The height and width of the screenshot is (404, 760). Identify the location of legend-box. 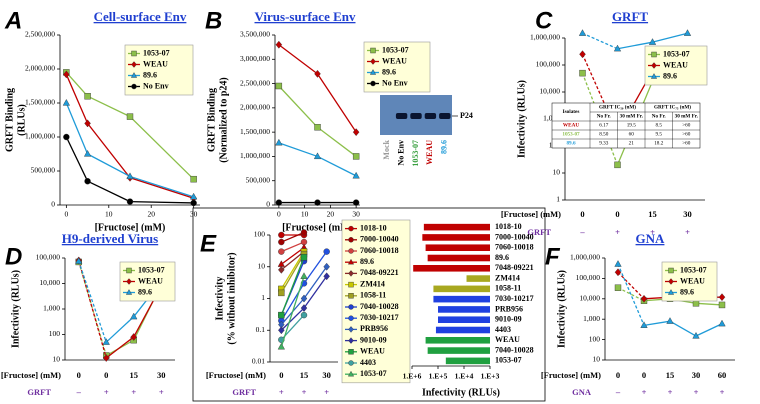
(376, 301).